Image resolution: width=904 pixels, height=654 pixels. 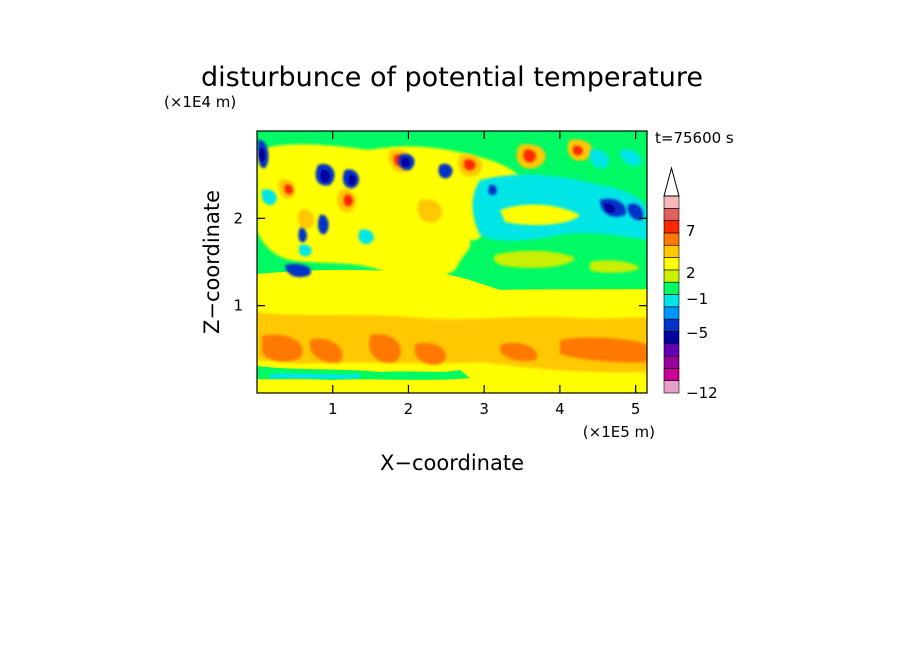 I want to click on chart-title: disturbunce of potential temperature, so click(x=452, y=77).